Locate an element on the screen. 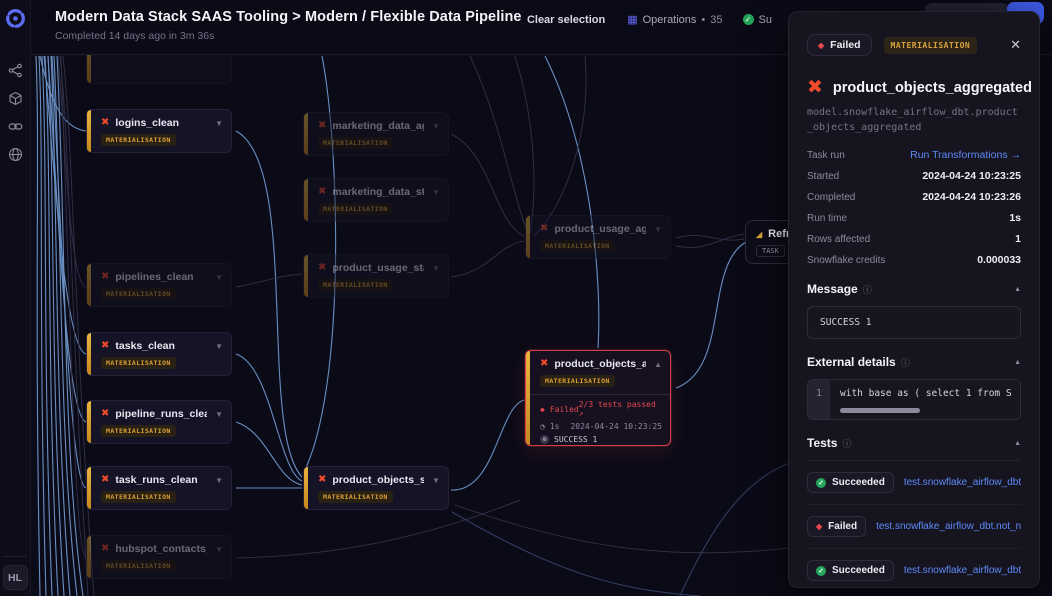 The height and width of the screenshot is (596, 1052). detail-row: Rows affected 1 is located at coordinates (914, 239).